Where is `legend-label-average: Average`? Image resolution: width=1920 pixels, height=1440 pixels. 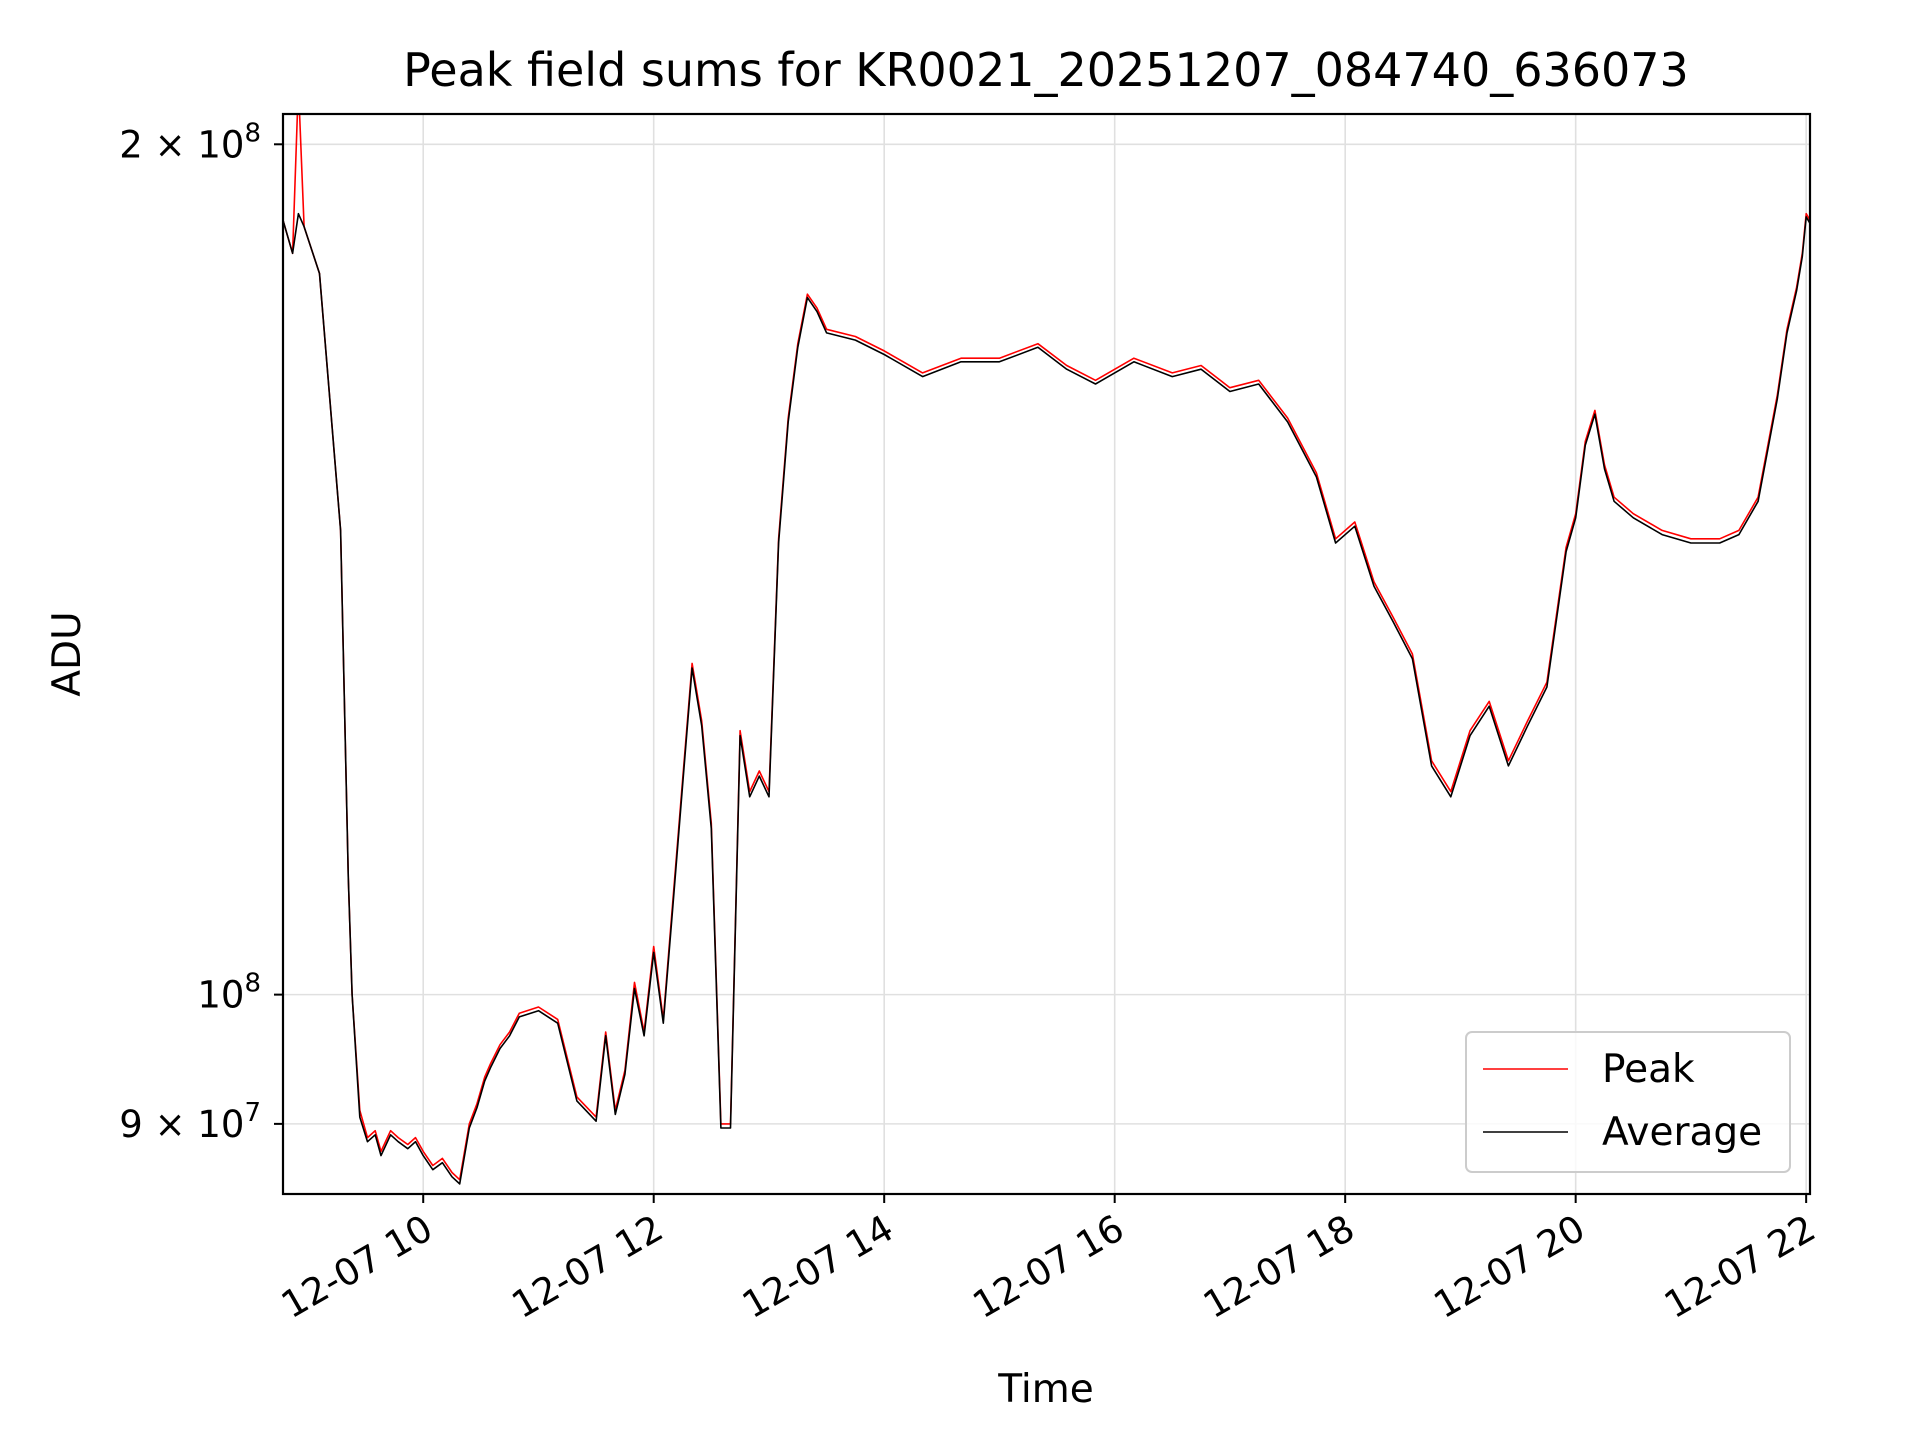 legend-label-average: Average is located at coordinates (1682, 1132).